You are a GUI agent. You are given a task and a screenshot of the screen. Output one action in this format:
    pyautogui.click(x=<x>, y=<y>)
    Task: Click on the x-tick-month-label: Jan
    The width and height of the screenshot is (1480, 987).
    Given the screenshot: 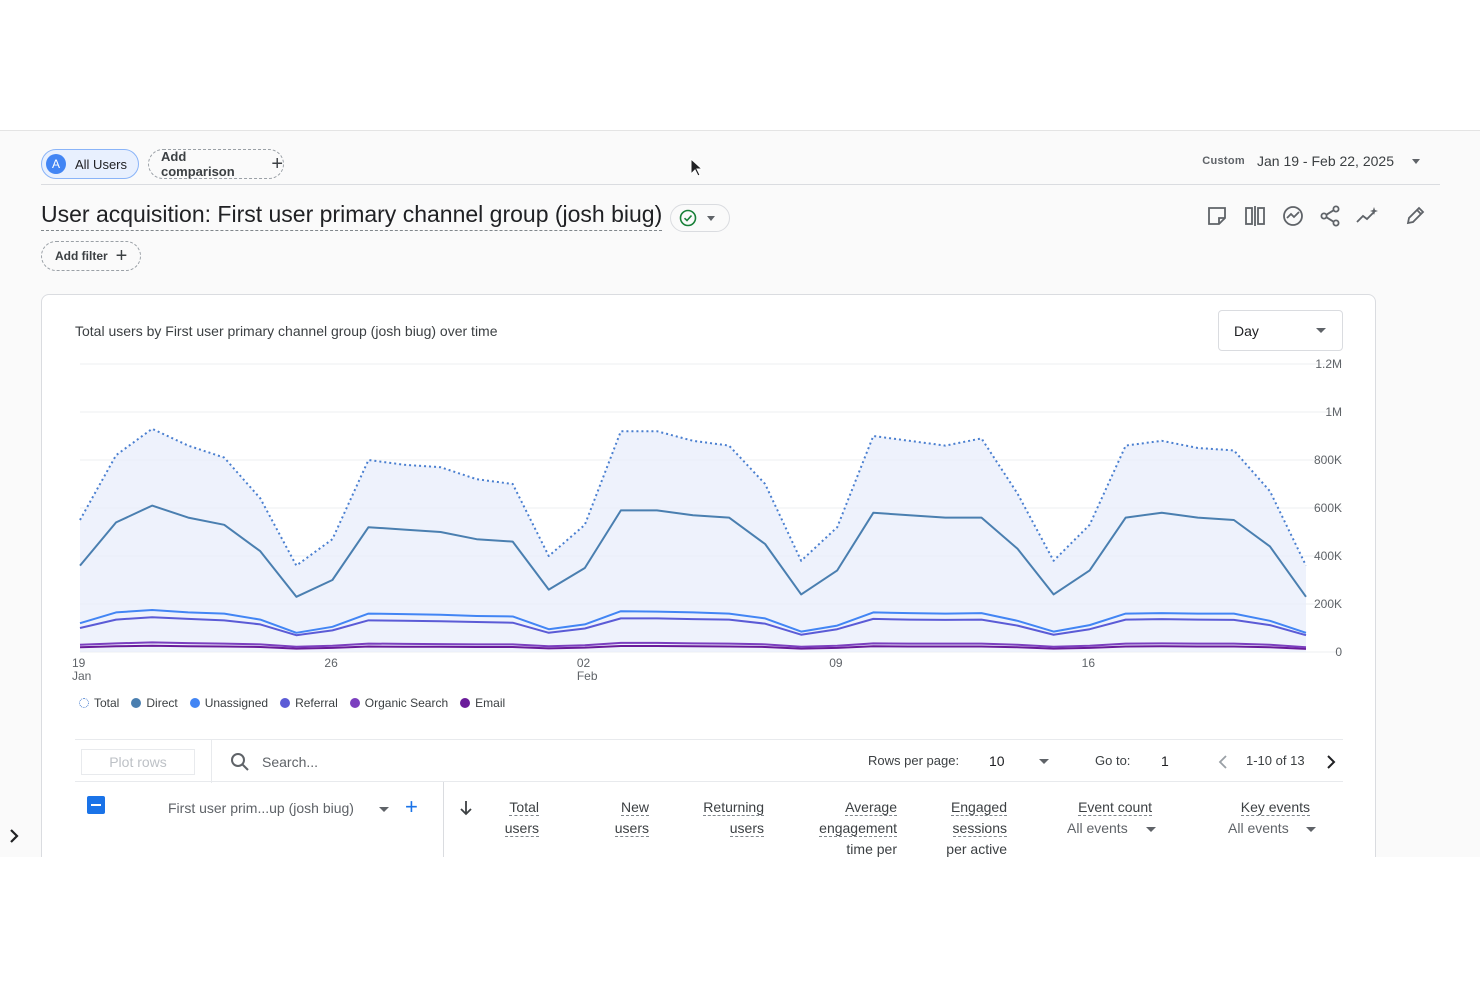 What is the action you would take?
    pyautogui.click(x=81, y=676)
    